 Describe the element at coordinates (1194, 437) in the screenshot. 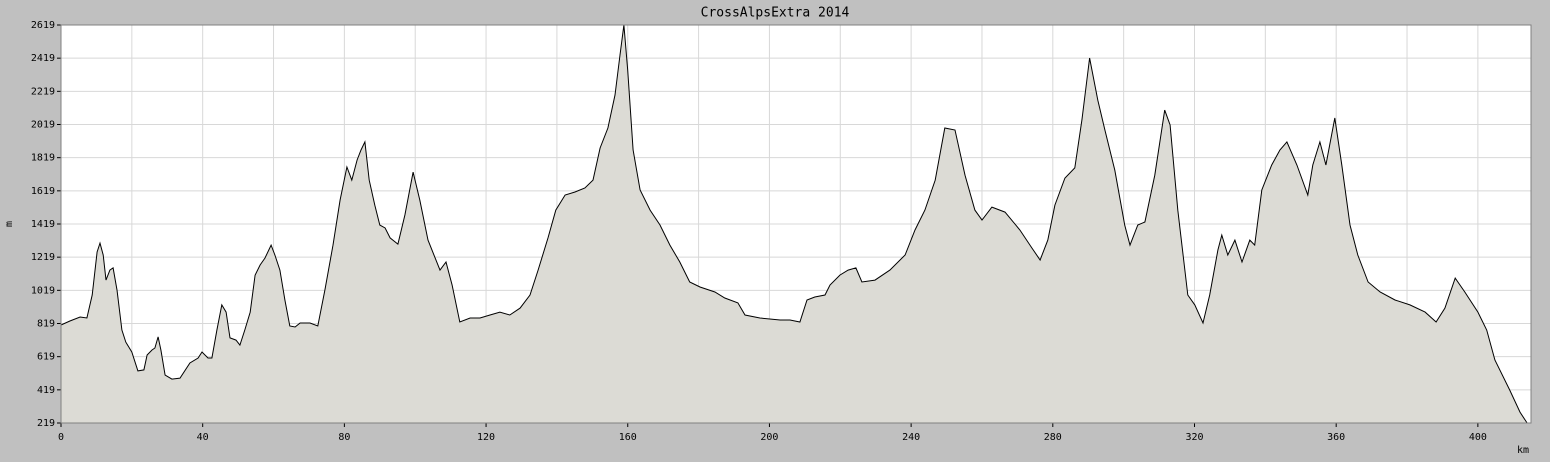

I see `x-tick-label: 320` at that location.